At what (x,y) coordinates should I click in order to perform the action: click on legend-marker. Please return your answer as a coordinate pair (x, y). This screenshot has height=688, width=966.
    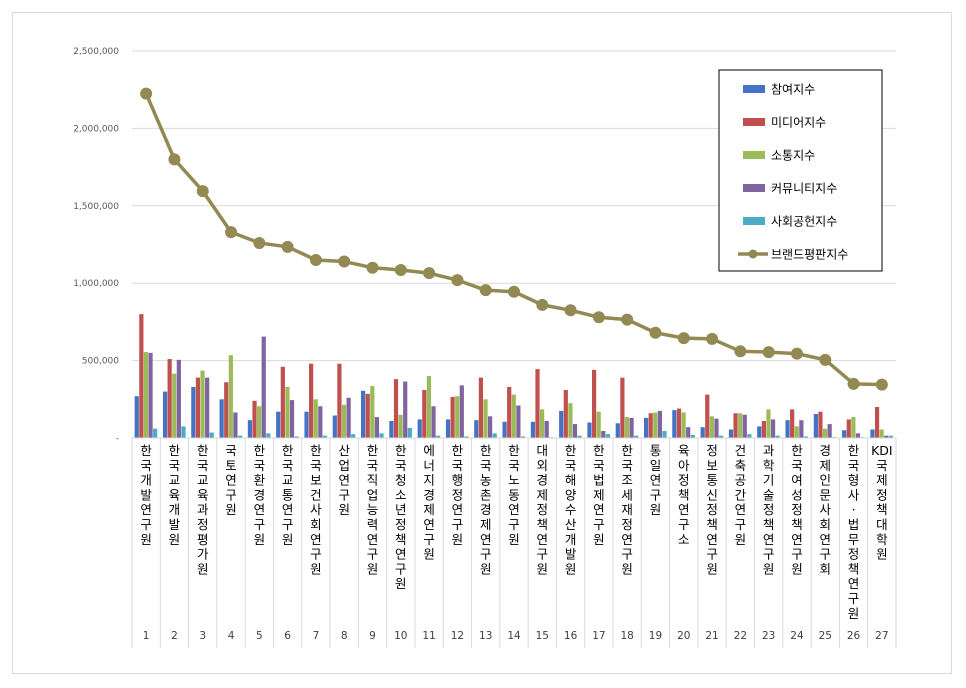
    Looking at the image, I should click on (753, 254).